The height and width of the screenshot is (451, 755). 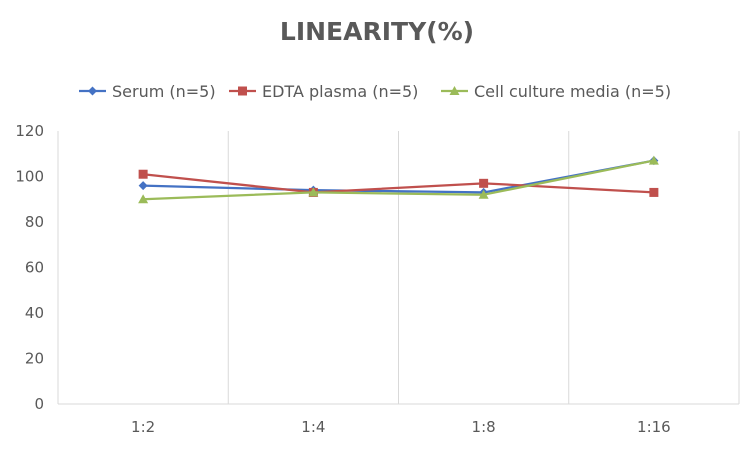 What do you see at coordinates (34, 313) in the screenshot?
I see `y-tick-label: 40` at bounding box center [34, 313].